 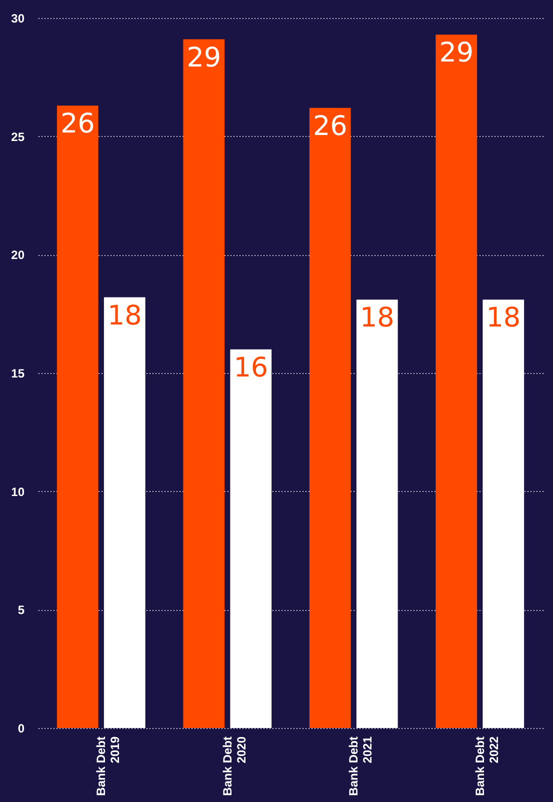 What do you see at coordinates (360, 766) in the screenshot?
I see `x-tick-label: Bank Debt 2021` at bounding box center [360, 766].